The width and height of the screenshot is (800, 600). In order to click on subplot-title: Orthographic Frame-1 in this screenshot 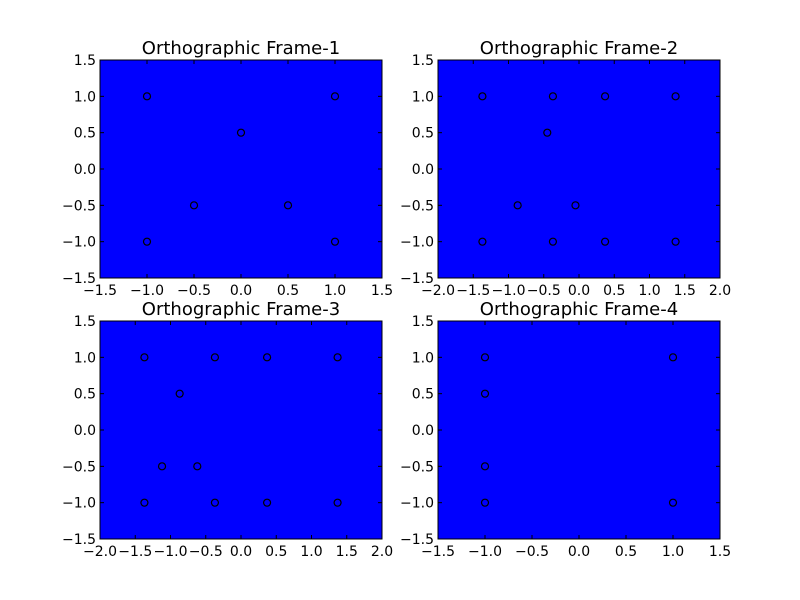, I will do `click(241, 48)`.